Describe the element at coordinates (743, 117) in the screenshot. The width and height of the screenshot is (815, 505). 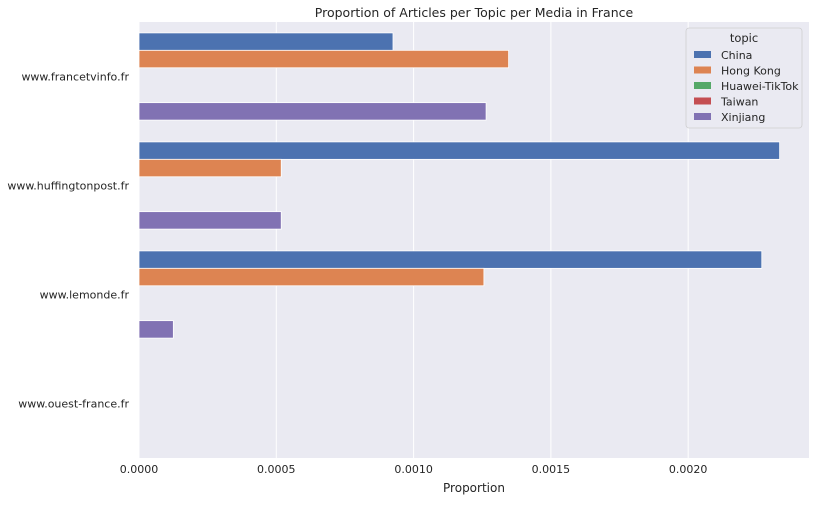
I see `legend-label: Xinjiang` at that location.